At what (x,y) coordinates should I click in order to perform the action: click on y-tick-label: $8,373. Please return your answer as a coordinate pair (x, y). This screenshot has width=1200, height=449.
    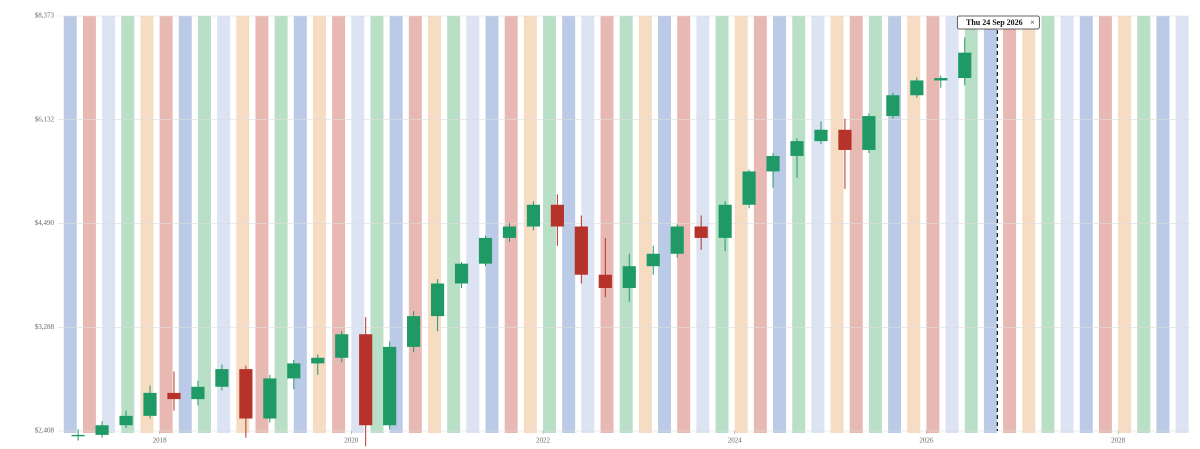
    Looking at the image, I should click on (45, 16).